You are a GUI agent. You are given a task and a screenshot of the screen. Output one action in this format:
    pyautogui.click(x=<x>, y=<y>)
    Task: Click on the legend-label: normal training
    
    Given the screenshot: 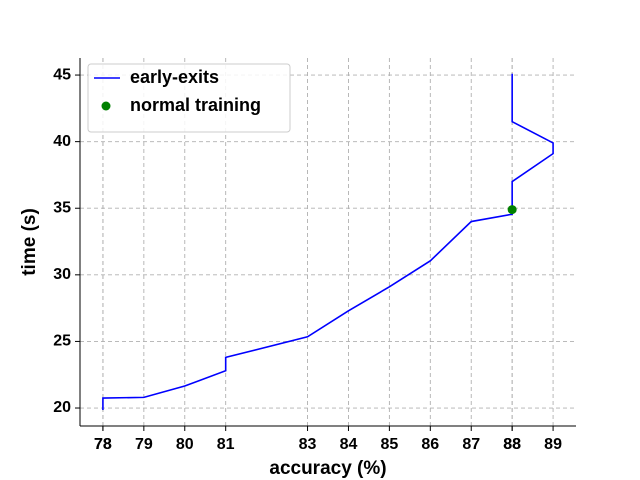 What is the action you would take?
    pyautogui.click(x=195, y=105)
    